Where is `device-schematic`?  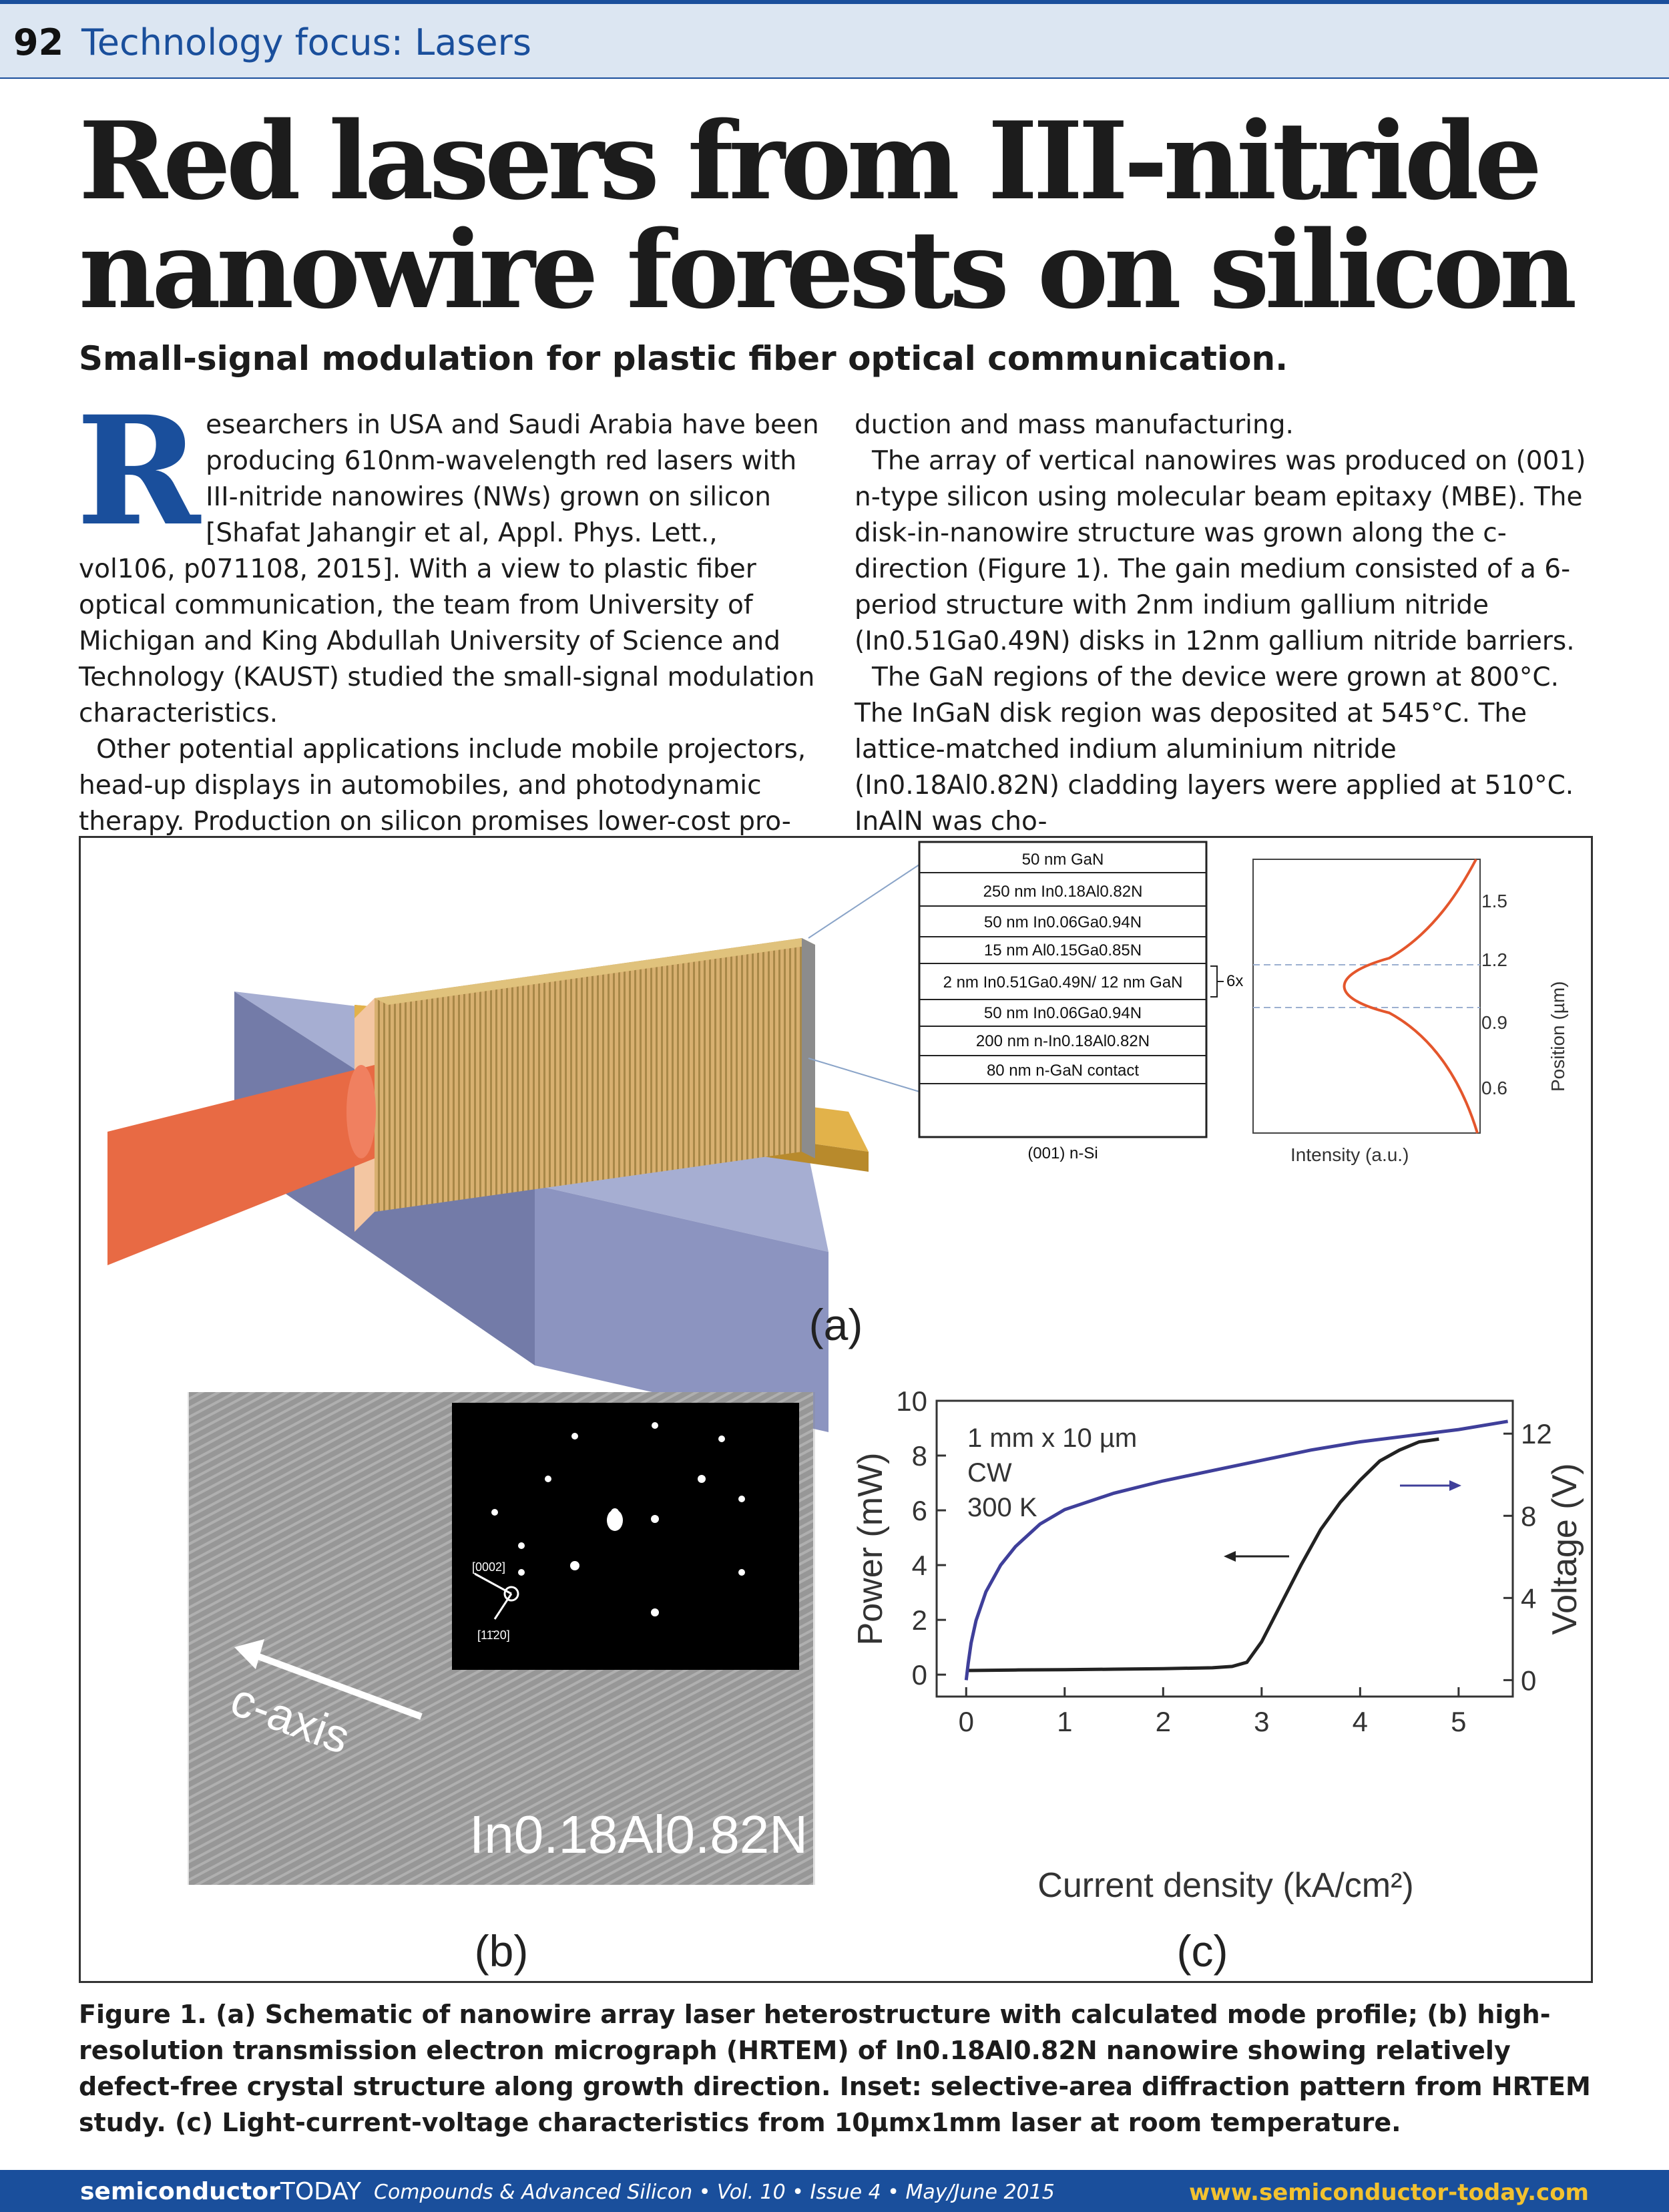 device-schematic is located at coordinates (488, 1198).